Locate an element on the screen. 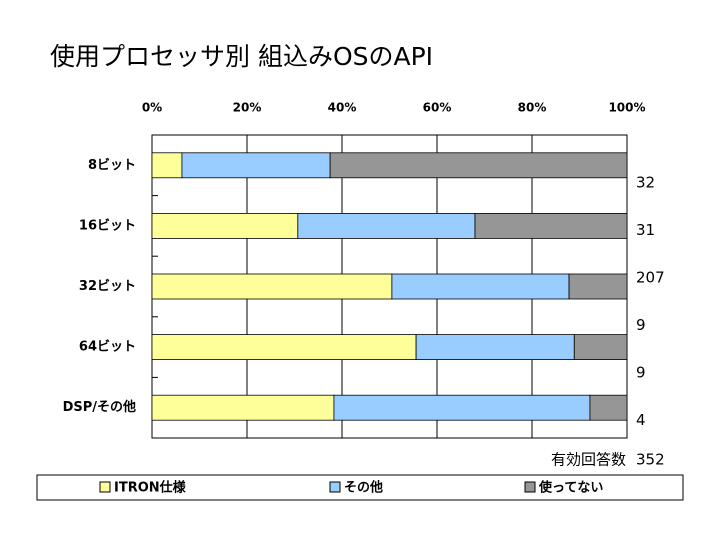 The height and width of the screenshot is (540, 720). legend-box is located at coordinates (360, 487).